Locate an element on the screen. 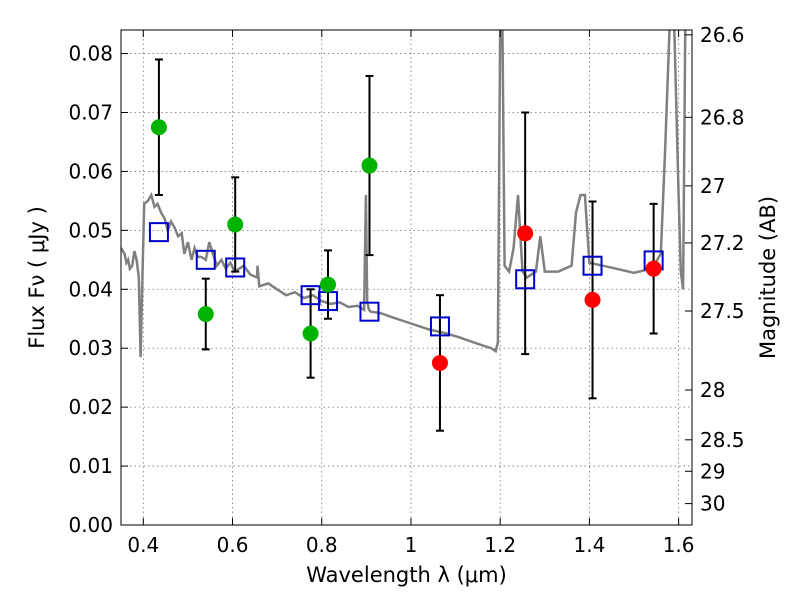 This screenshot has width=800, height=600. x-tick-label: 0.6 is located at coordinates (233, 545).